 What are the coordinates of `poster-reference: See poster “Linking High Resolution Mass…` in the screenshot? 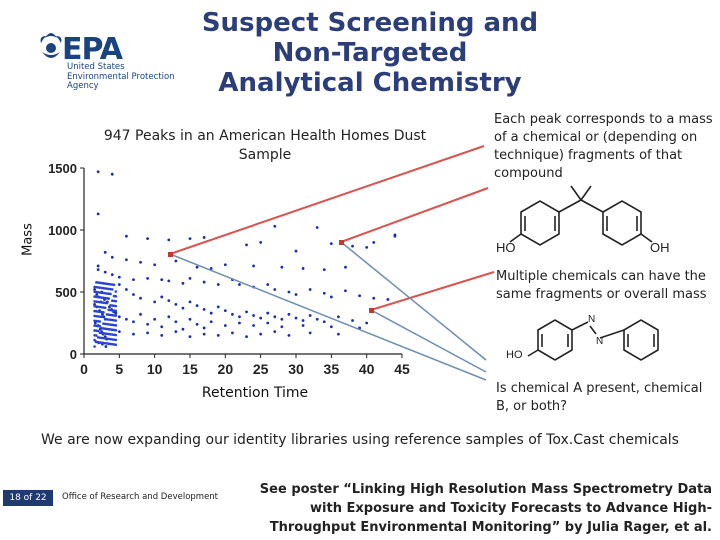 It's located at (485, 508).